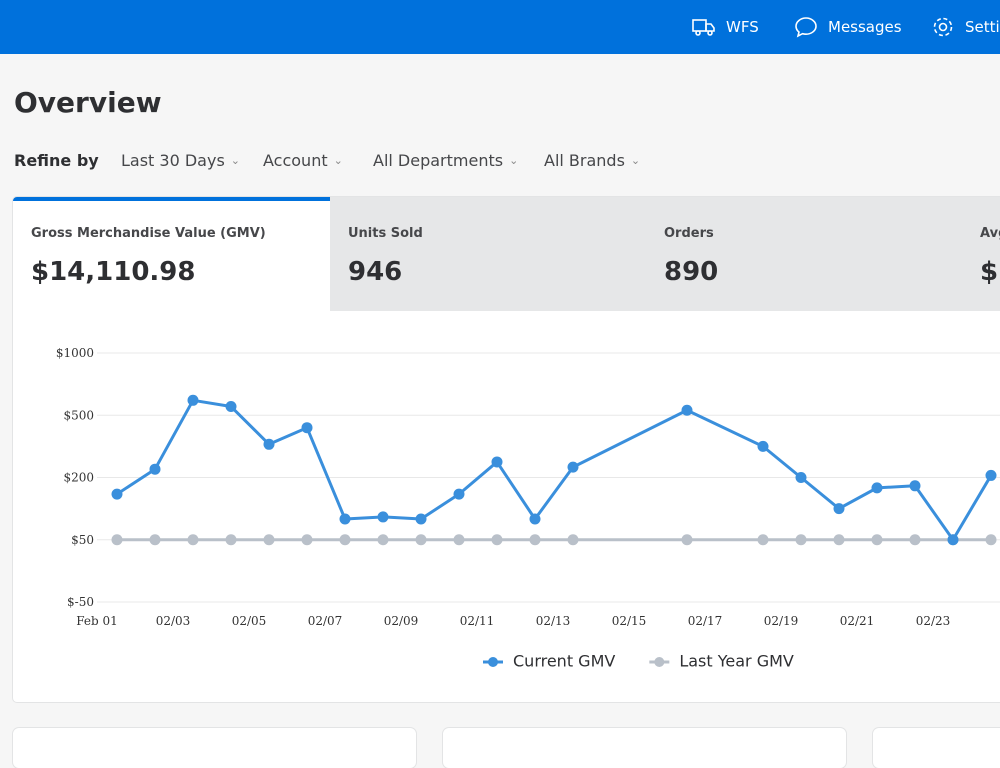 The height and width of the screenshot is (768, 1000). I want to click on x-tick-label: 02/23, so click(933, 621).